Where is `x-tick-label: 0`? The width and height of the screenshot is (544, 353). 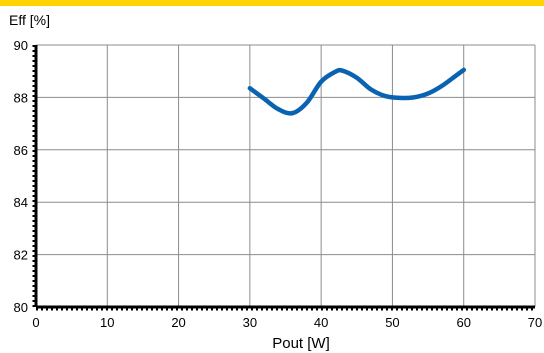 x-tick-label: 0 is located at coordinates (35, 322).